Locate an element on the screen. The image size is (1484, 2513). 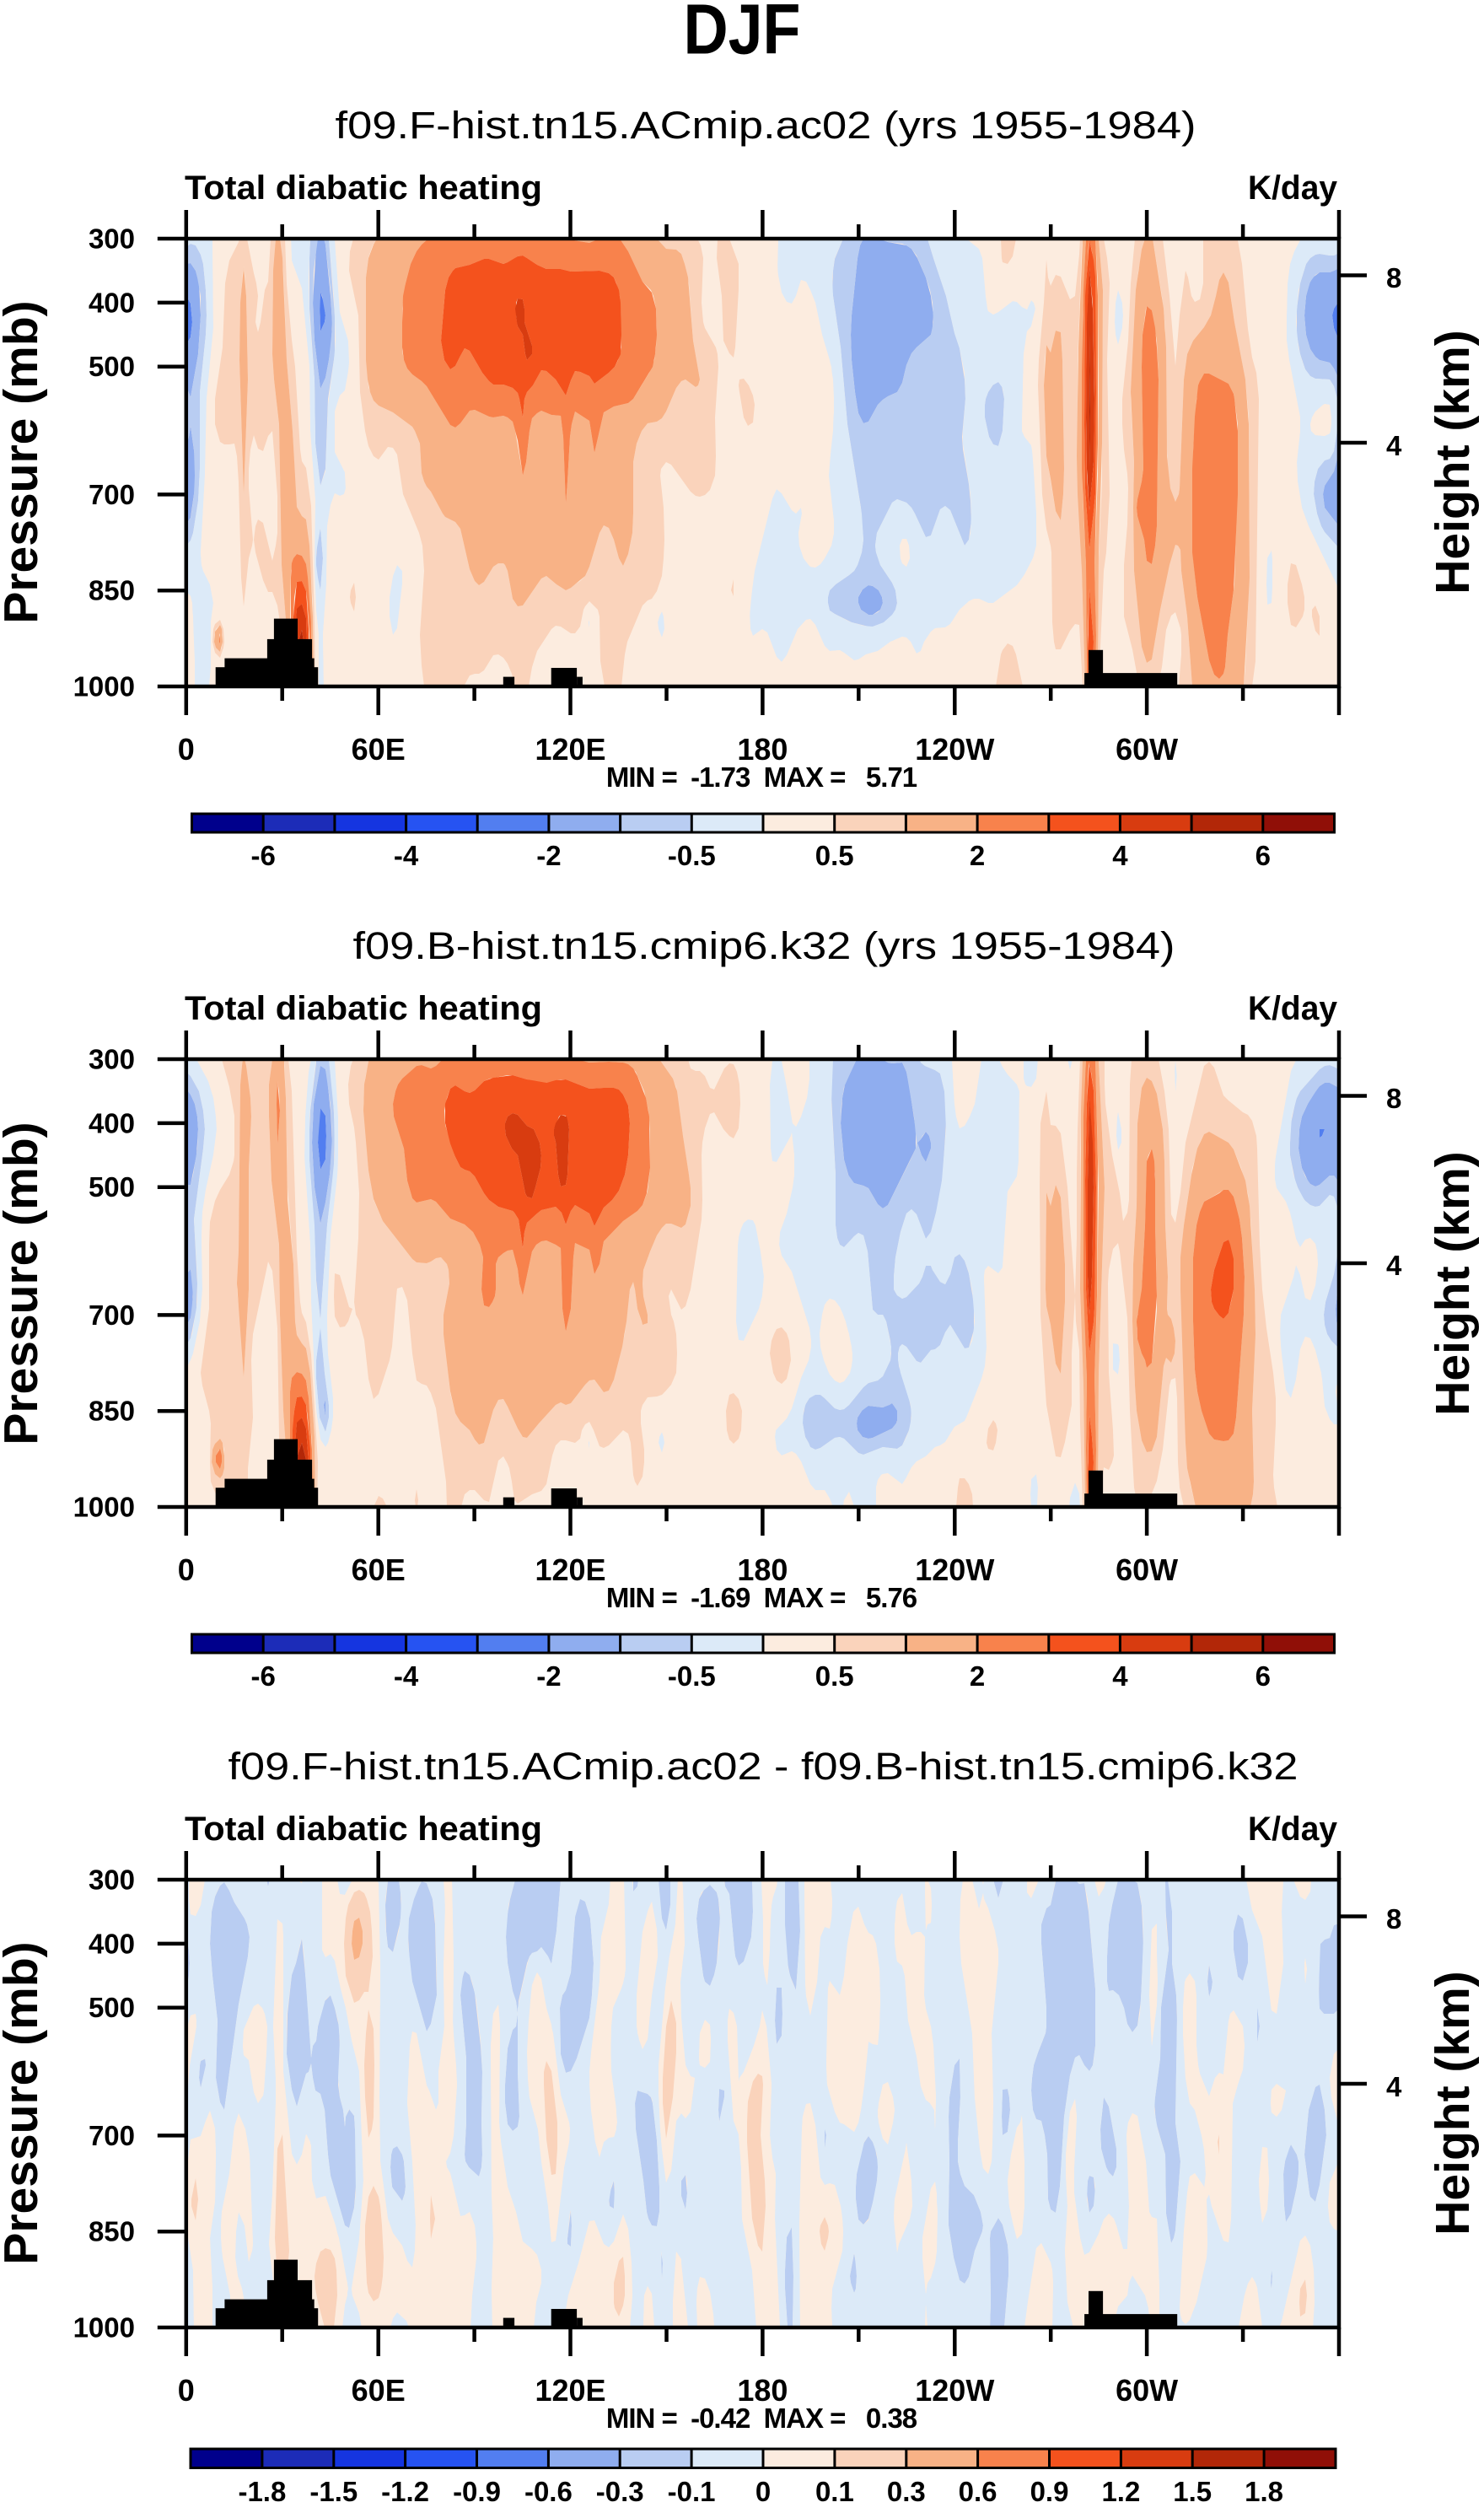
svg-text: DJF is located at coordinates (742, 34).